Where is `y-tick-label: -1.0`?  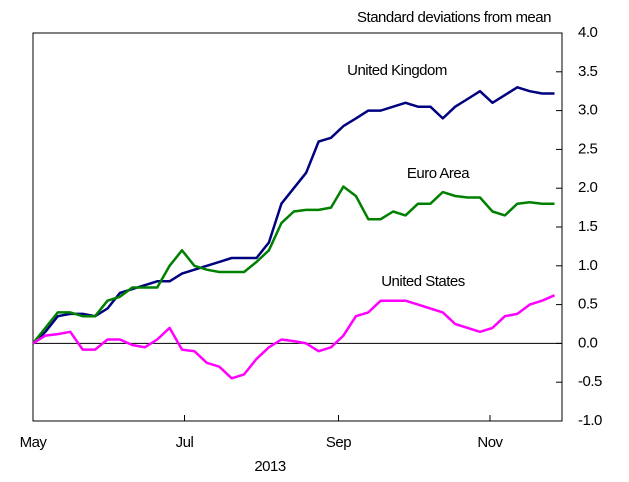 y-tick-label: -1.0 is located at coordinates (590, 420).